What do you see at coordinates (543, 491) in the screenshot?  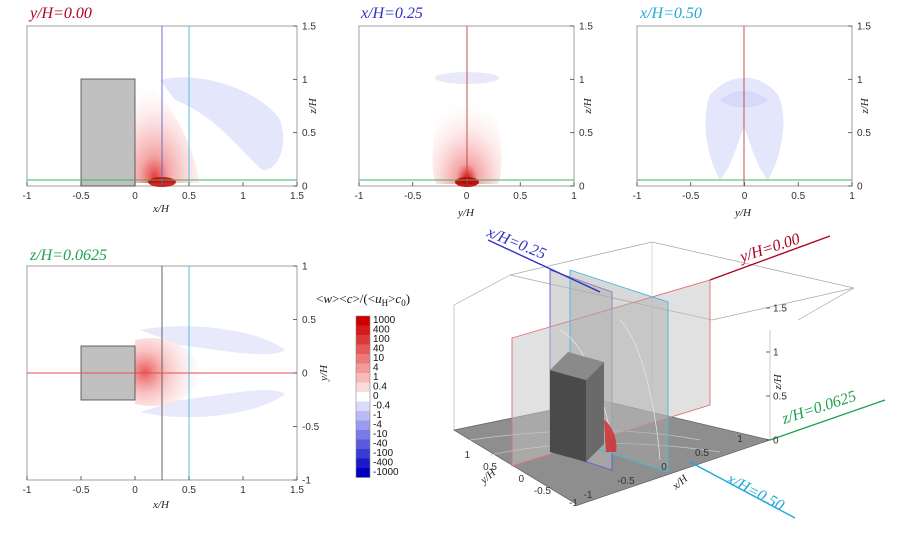 I see `y-tick-label-3d: -0.5` at bounding box center [543, 491].